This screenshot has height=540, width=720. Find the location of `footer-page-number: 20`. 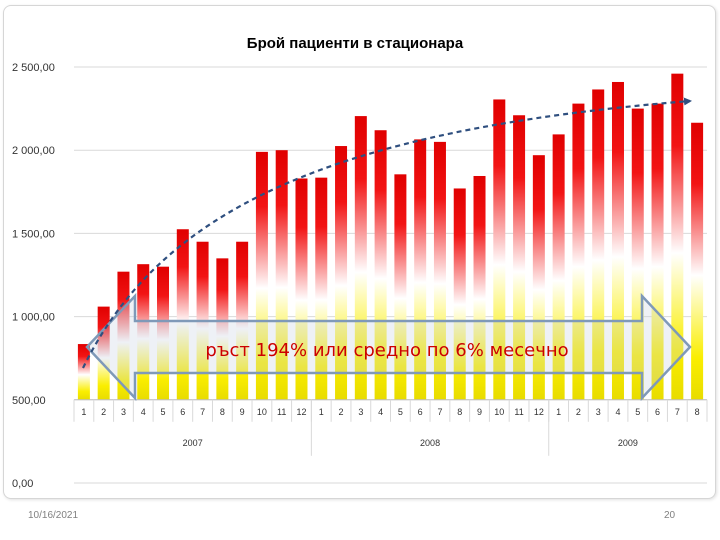

footer-page-number: 20 is located at coordinates (670, 515).